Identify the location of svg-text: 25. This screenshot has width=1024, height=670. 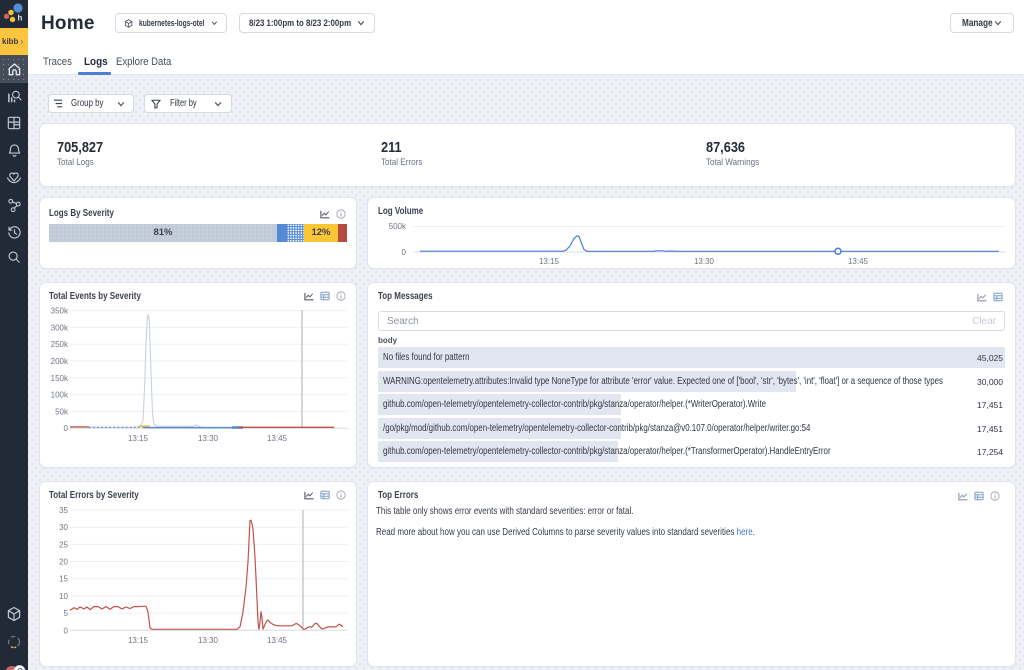
(63, 544).